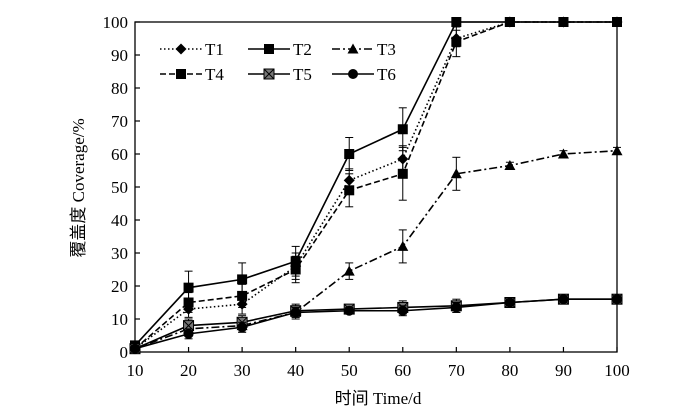 Image resolution: width=700 pixels, height=413 pixels. Describe the element at coordinates (119, 319) in the screenshot. I see `y-tick-label: 10` at that location.